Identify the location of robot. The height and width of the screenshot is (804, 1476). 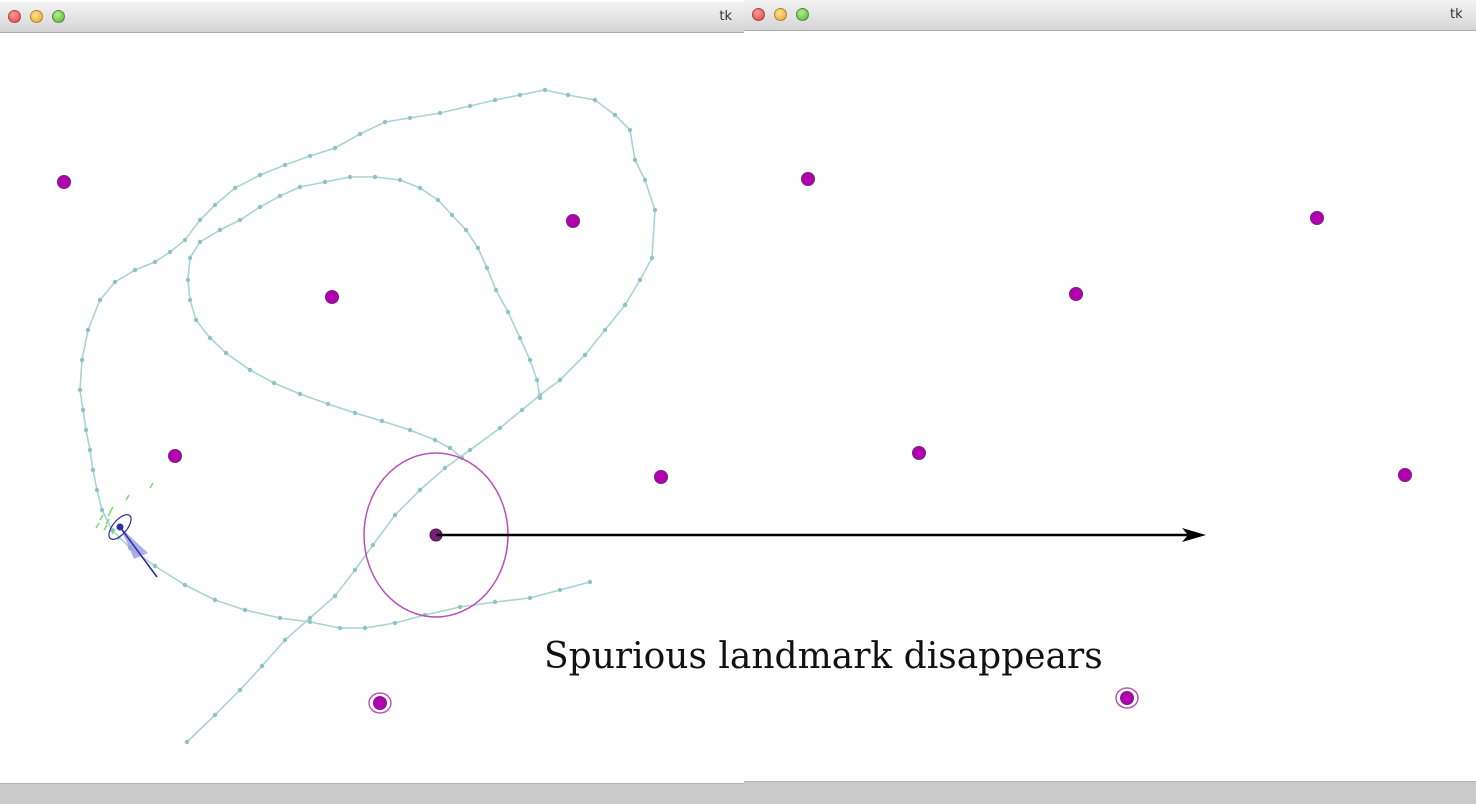
(126, 530).